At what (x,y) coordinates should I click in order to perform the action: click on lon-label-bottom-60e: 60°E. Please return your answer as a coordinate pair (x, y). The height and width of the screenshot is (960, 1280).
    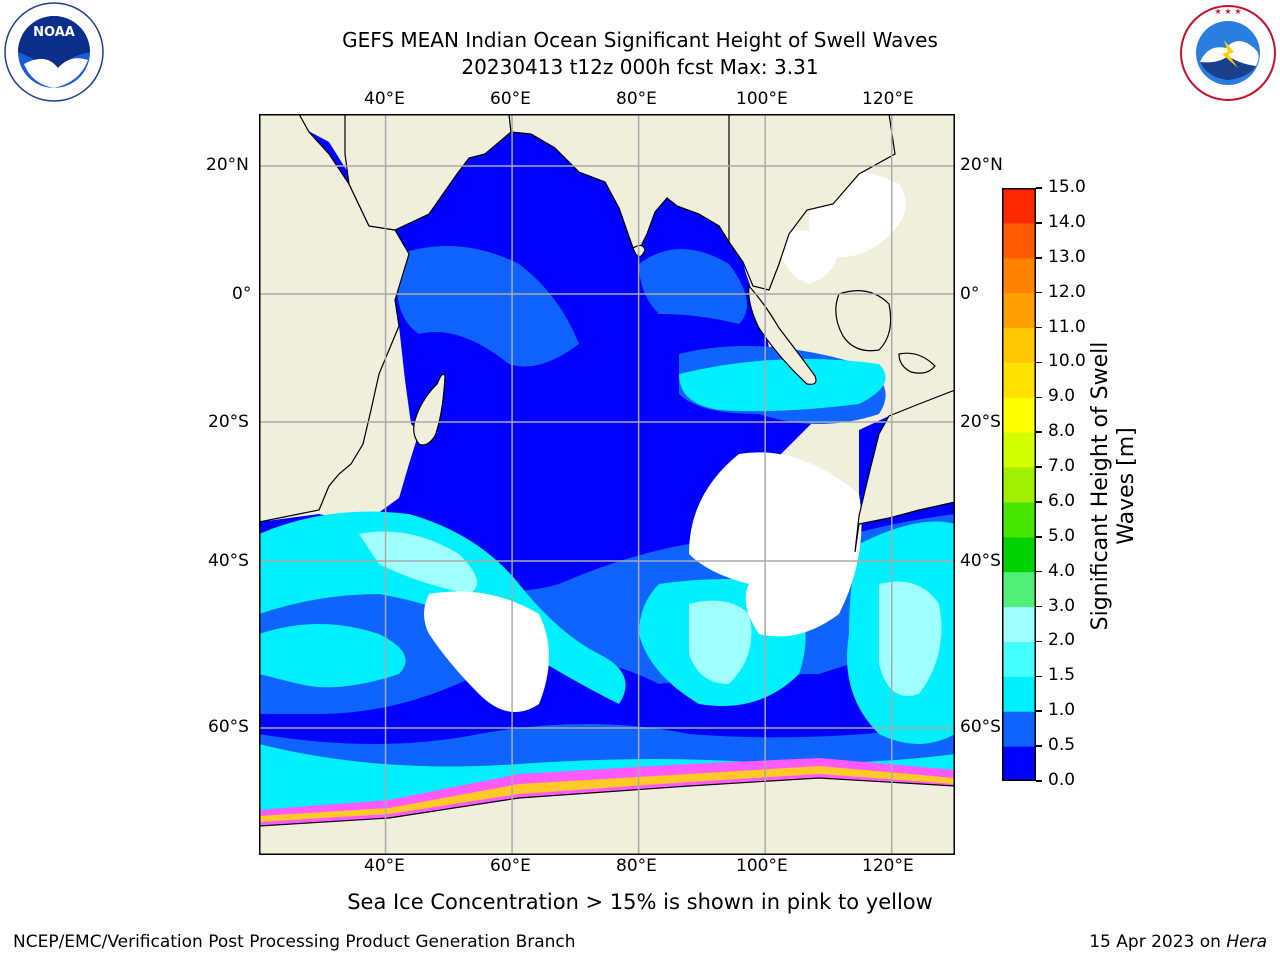
    Looking at the image, I should click on (510, 866).